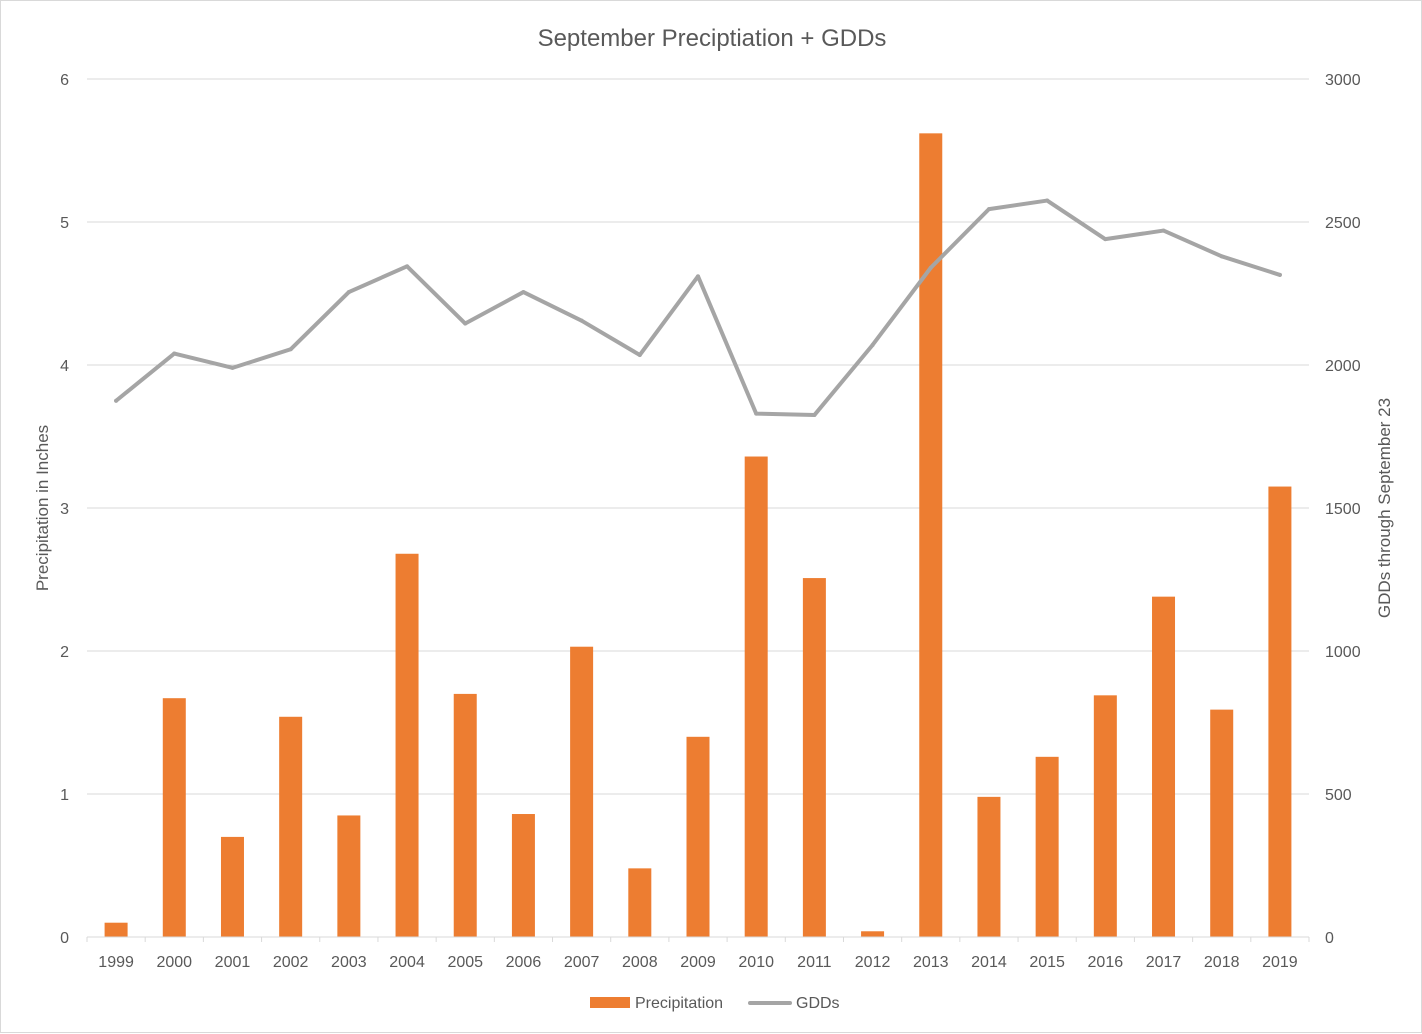  What do you see at coordinates (42, 508) in the screenshot?
I see `left-axis-title: Precipitation in Inches` at bounding box center [42, 508].